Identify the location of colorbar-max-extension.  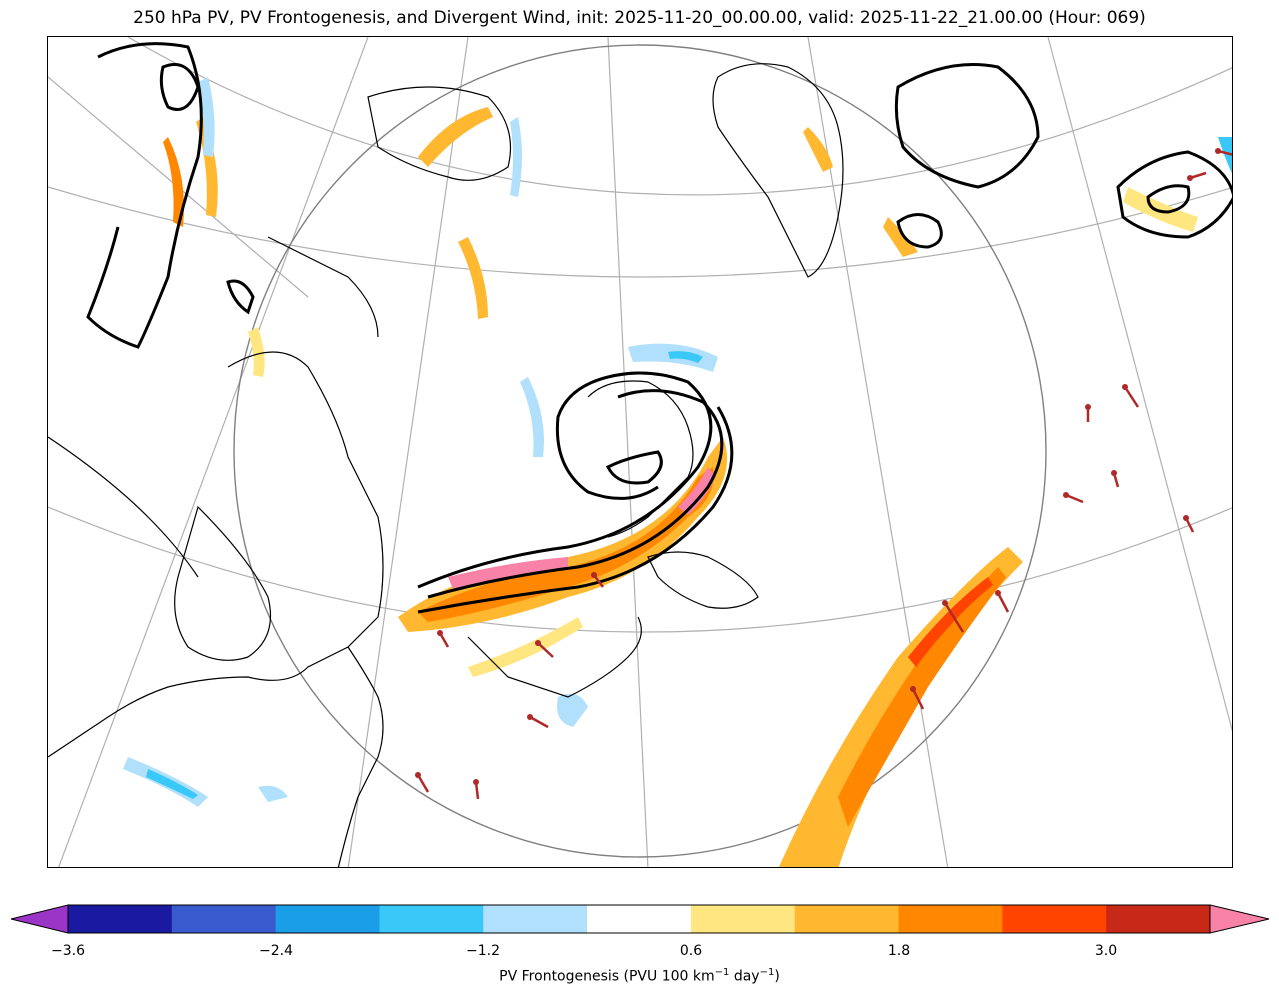
(1239, 919).